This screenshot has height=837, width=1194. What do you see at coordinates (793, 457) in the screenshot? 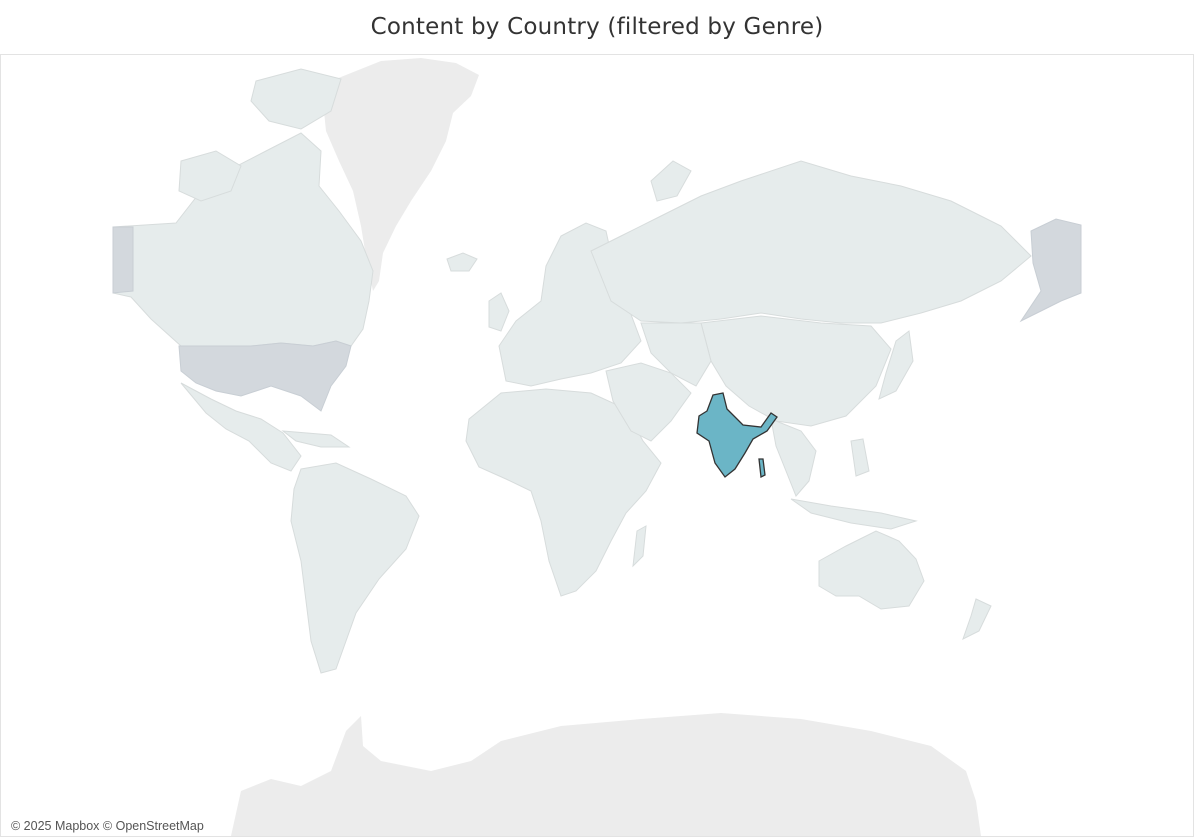
I see `southeast-asia-shape` at bounding box center [793, 457].